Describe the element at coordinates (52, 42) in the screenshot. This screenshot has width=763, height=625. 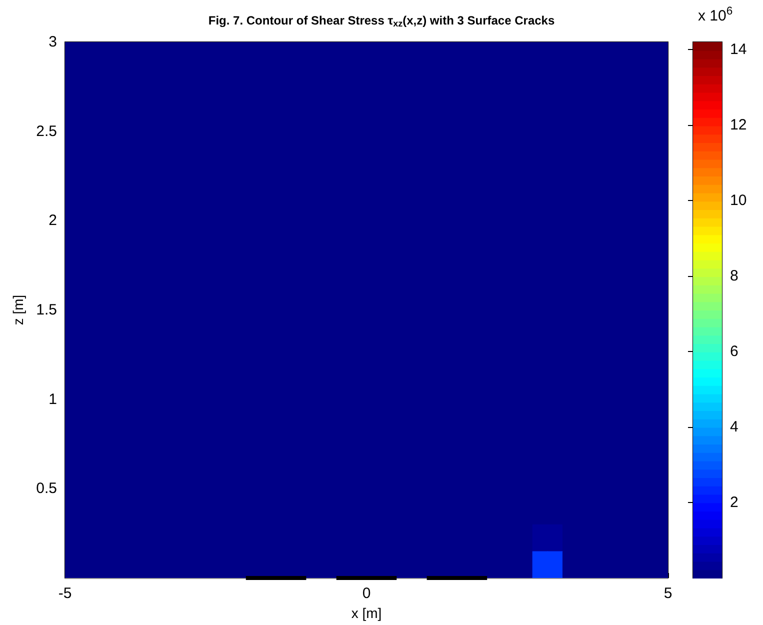
I see `y-tick-label: 3` at that location.